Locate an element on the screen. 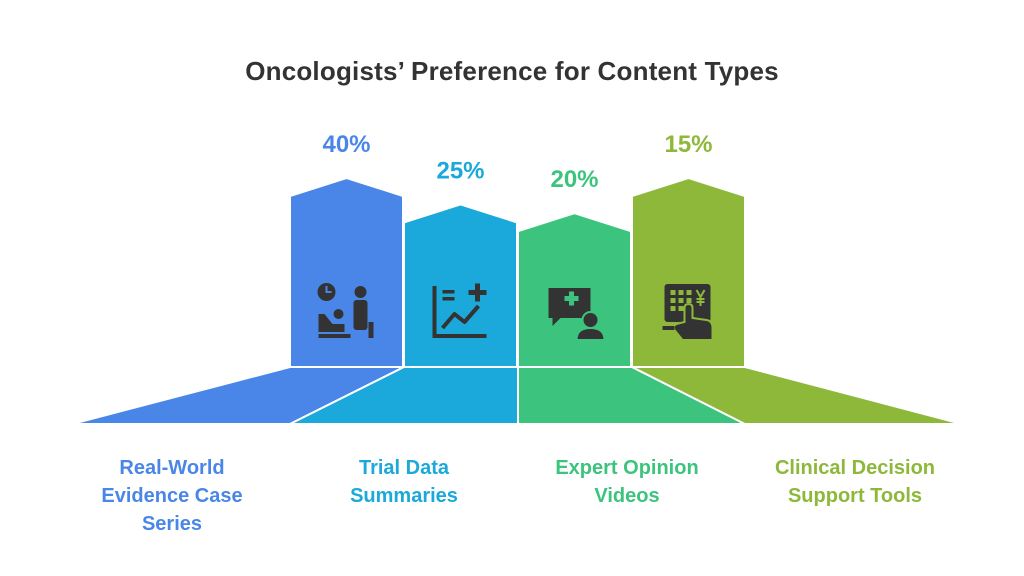 The image size is (1024, 576). floor-group is located at coordinates (517, 395).